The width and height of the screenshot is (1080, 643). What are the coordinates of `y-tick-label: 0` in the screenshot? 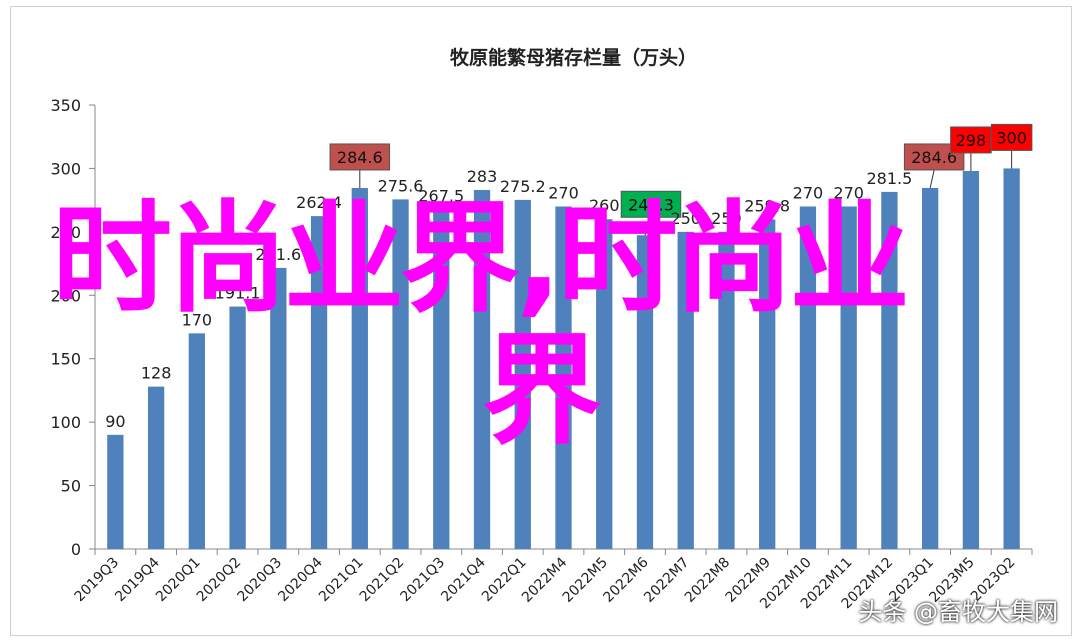 It's located at (76, 549).